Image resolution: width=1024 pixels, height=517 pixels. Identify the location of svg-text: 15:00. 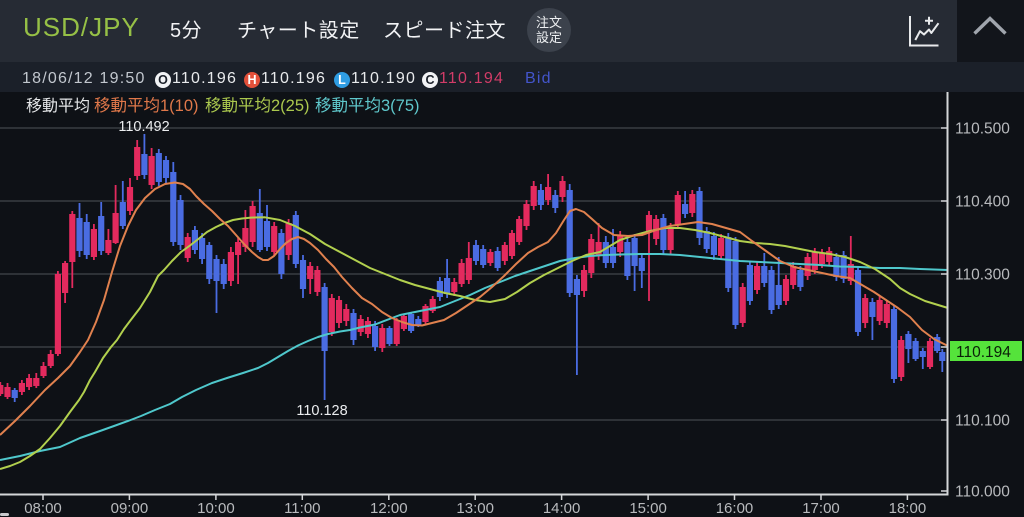
(648, 508).